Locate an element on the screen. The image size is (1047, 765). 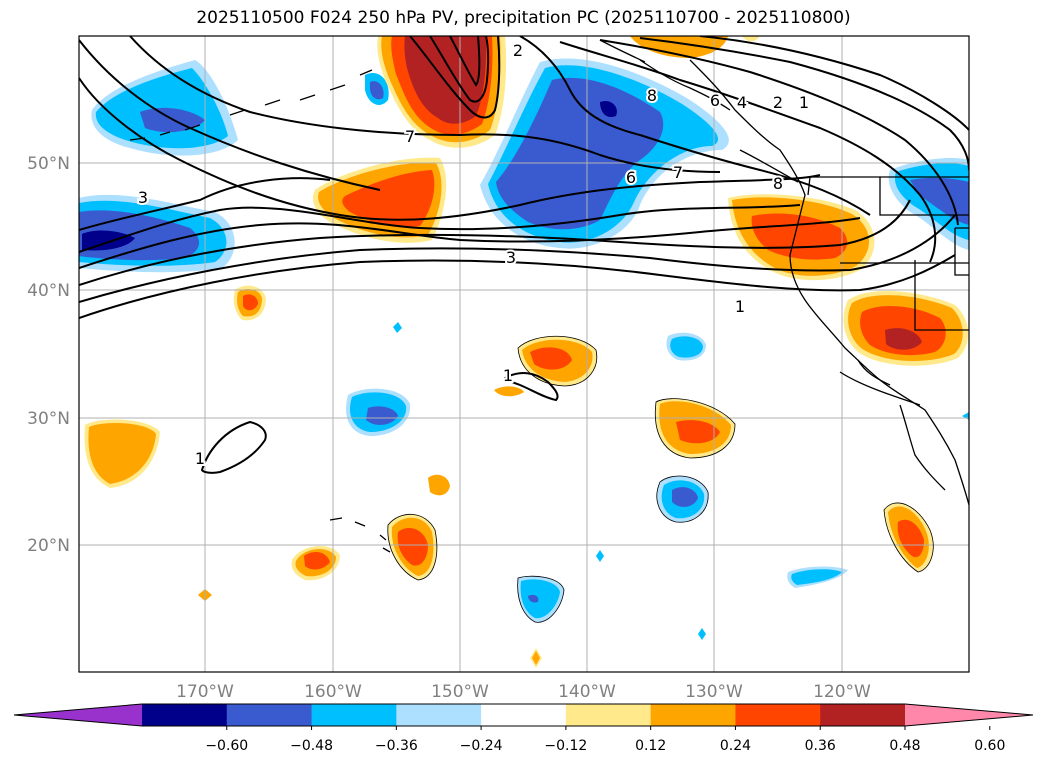
longitude-labels: 170°W 160°W 150°W 140°W 130°W 120°W is located at coordinates (523, 692).